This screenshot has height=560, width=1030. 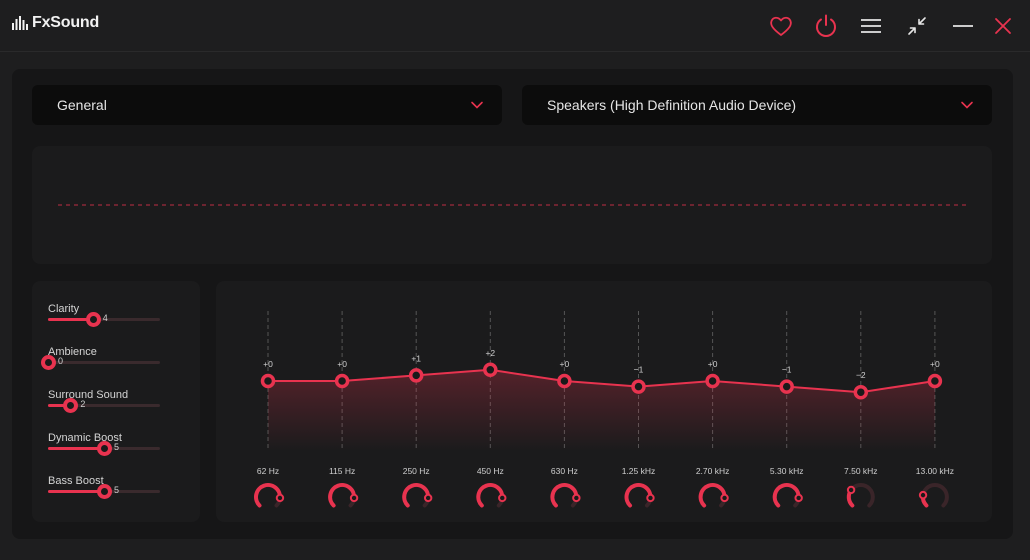 What do you see at coordinates (267, 105) in the screenshot?
I see `preset-dropdown: General` at bounding box center [267, 105].